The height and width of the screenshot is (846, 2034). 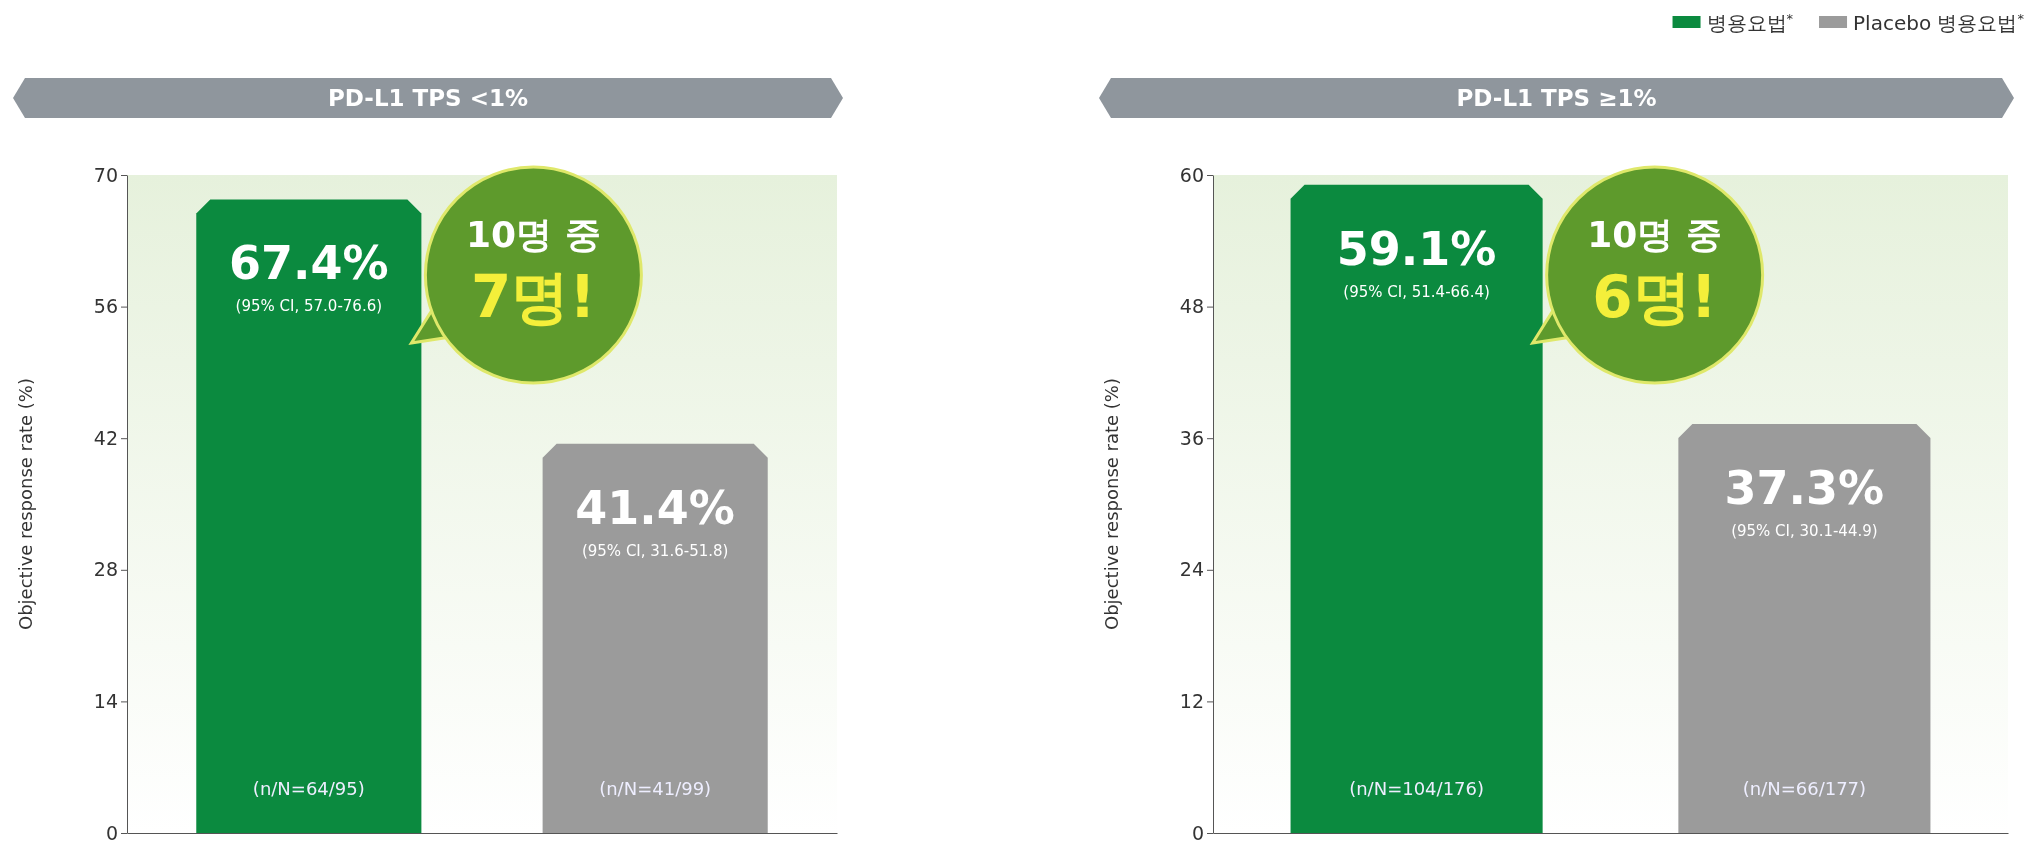 I want to click on data-label: 67.4%, so click(x=309, y=263).